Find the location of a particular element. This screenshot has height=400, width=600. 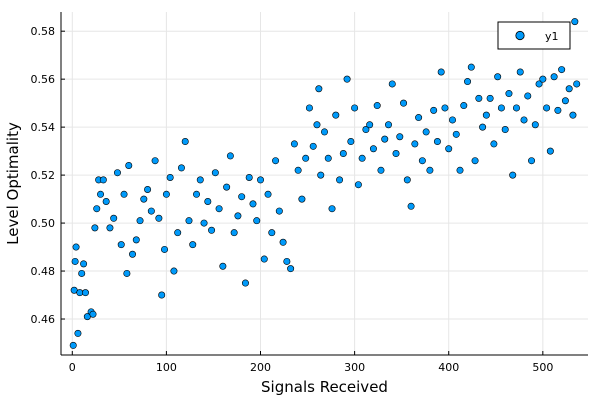

y-tick-label: 0.48 is located at coordinates (43, 271).